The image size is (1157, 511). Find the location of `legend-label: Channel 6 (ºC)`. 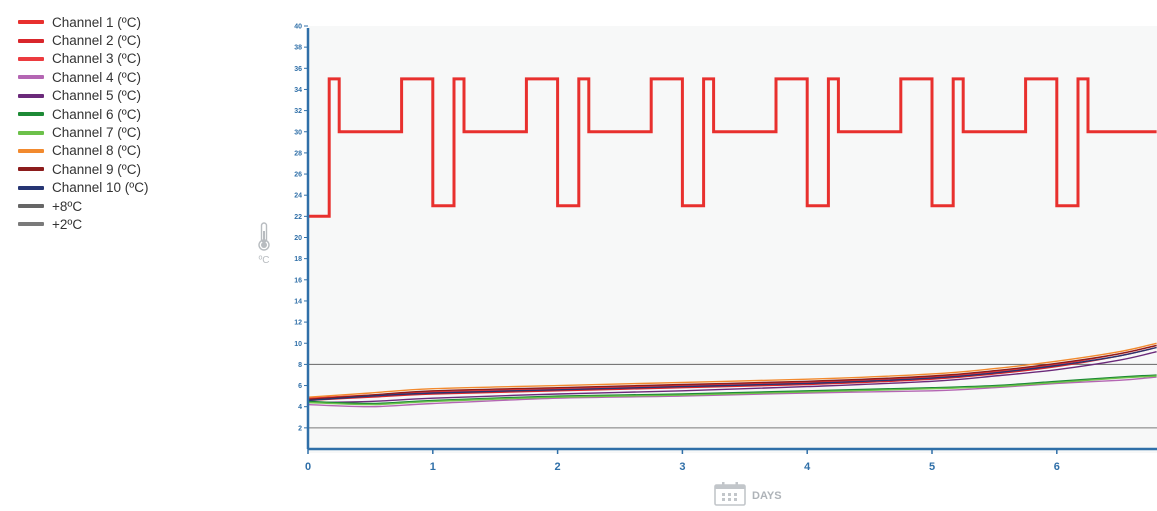

legend-label: Channel 6 (ºC) is located at coordinates (96, 114).